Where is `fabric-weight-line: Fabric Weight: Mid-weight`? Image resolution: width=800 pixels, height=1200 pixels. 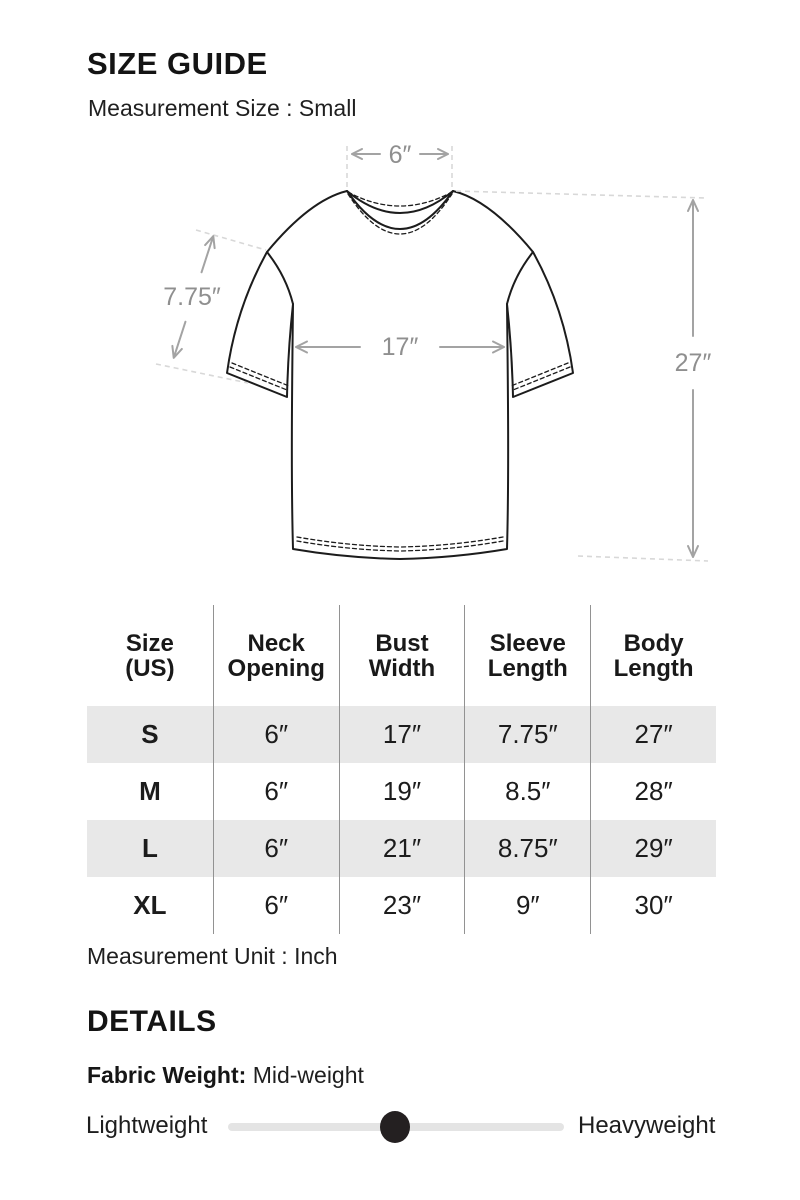
fabric-weight-line: Fabric Weight: Mid-weight is located at coordinates (225, 1075).